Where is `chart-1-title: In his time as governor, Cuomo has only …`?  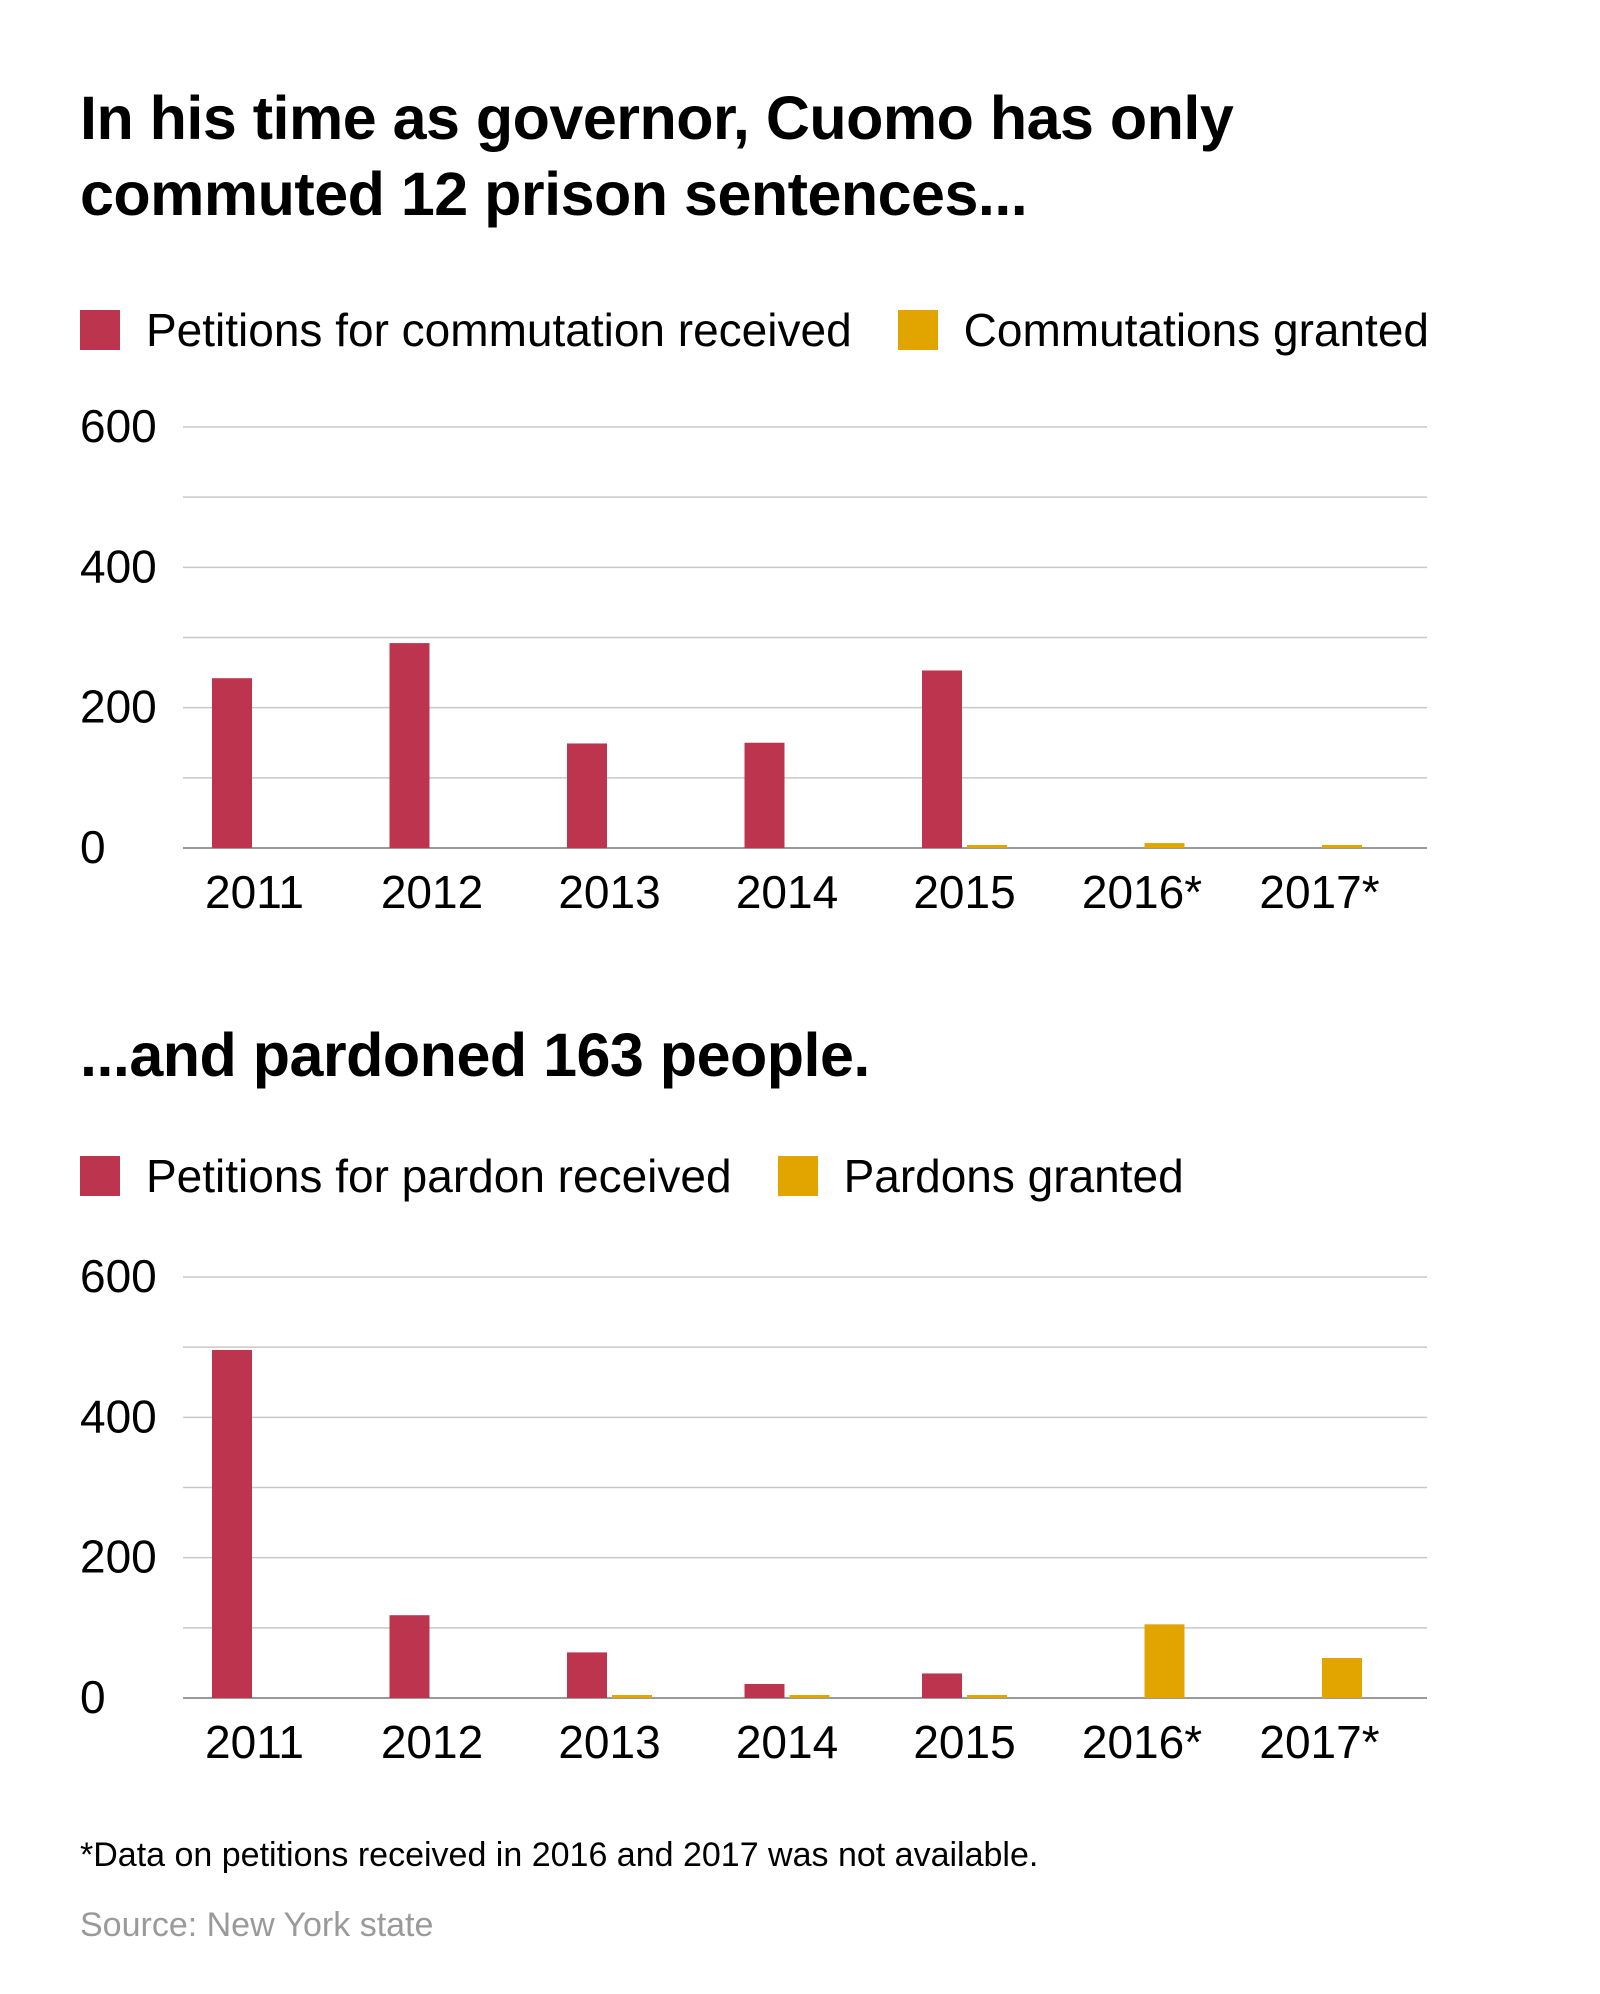
chart-1-title: In his time as governor, Cuomo has only … is located at coordinates (657, 156).